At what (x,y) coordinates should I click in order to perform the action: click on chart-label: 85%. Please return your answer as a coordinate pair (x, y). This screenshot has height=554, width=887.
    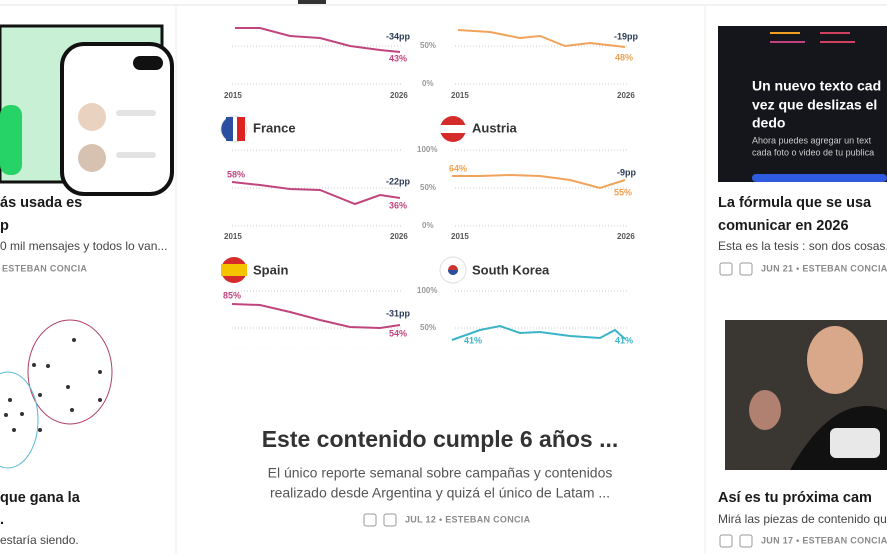
    Looking at the image, I should click on (232, 295).